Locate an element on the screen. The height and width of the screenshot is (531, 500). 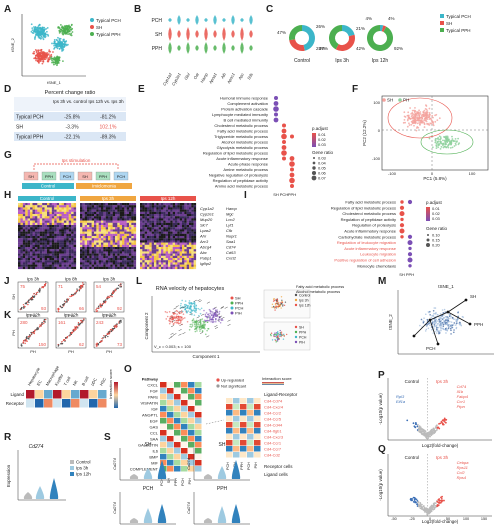
legend-tick: 0.15 is located at coordinates (436, 240).